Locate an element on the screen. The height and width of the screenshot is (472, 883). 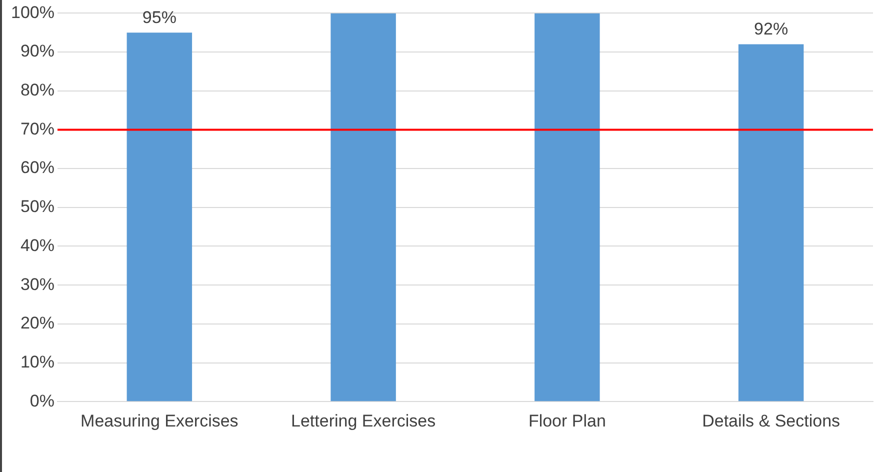
y-tick-label: 0% is located at coordinates (42, 400).